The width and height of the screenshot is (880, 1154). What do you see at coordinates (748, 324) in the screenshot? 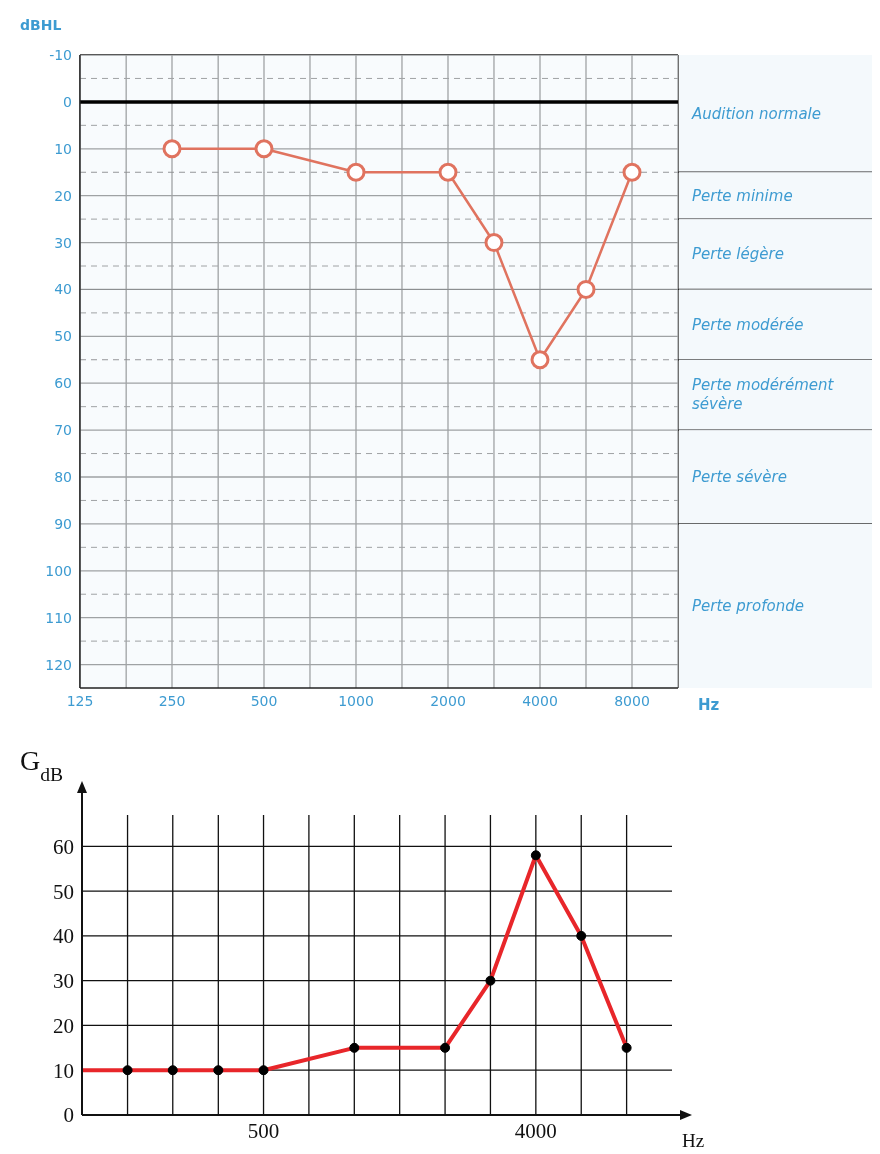
I see `band-label: Perte modérée` at bounding box center [748, 324].